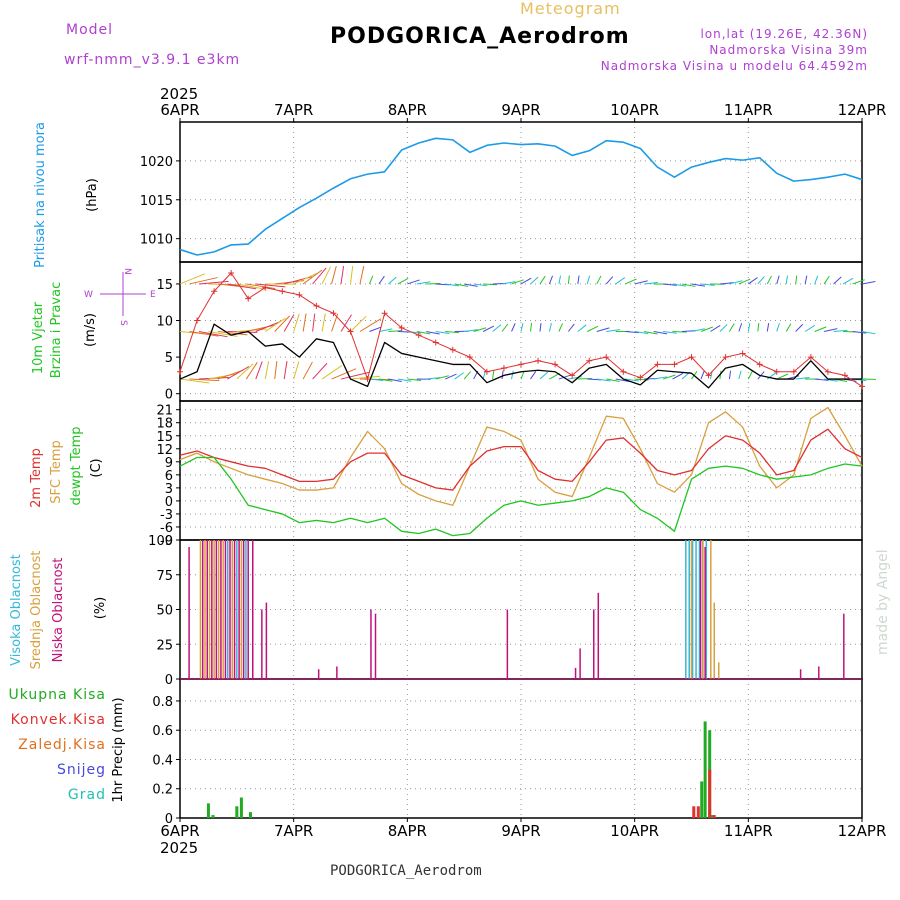 Image resolution: width=900 pixels, height=900 pixels. I want to click on x-date-label-top: 9APR, so click(520, 110).